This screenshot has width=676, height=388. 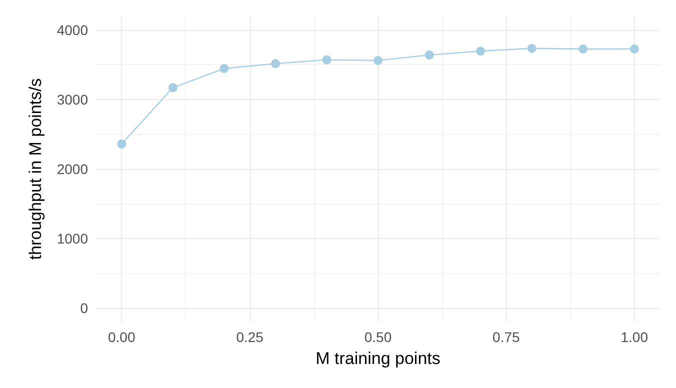 What do you see at coordinates (378, 337) in the screenshot?
I see `x-tick-label: 0.50` at bounding box center [378, 337].